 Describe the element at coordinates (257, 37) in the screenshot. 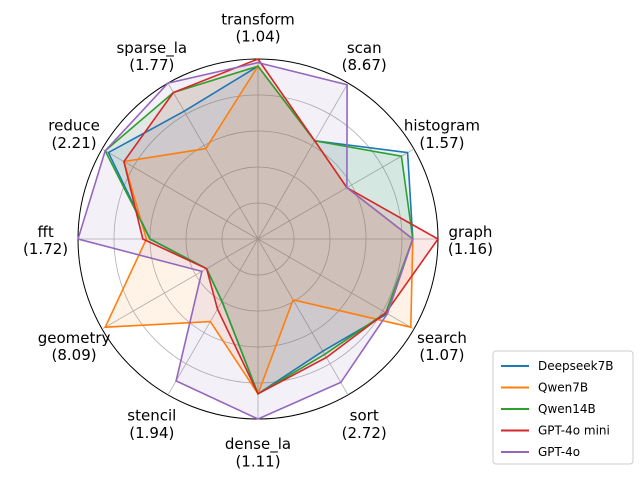

I see `axis-value: (1.04)` at that location.